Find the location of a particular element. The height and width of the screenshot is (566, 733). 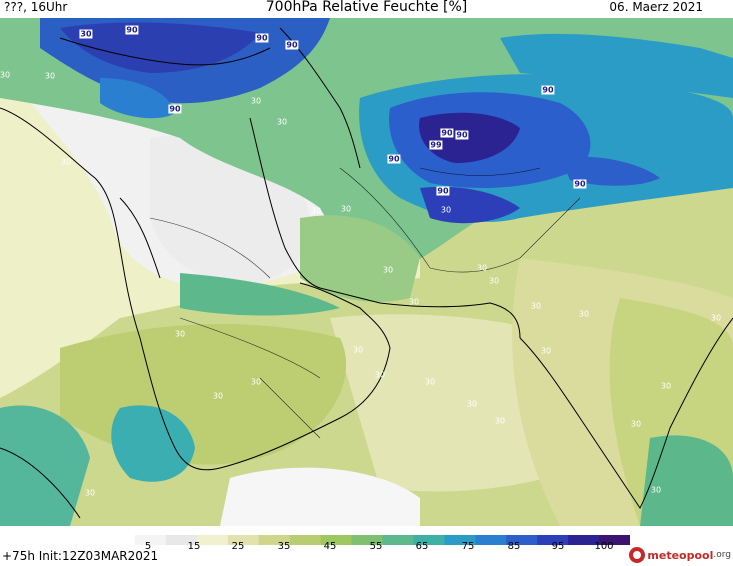

moist-patch-africa is located at coordinates (45, 465).